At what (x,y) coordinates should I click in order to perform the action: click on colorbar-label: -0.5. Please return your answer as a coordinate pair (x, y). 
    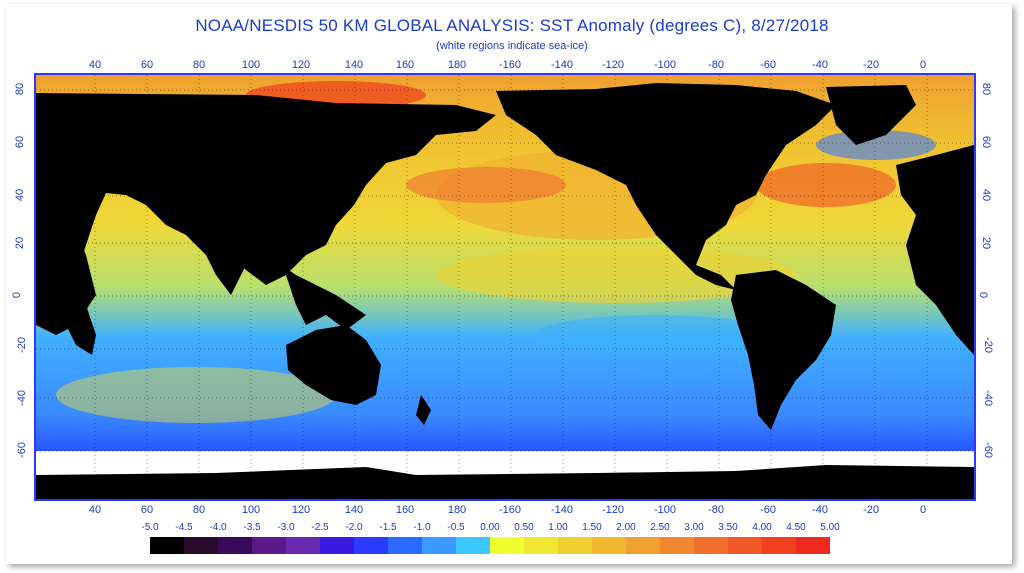
    Looking at the image, I should click on (456, 527).